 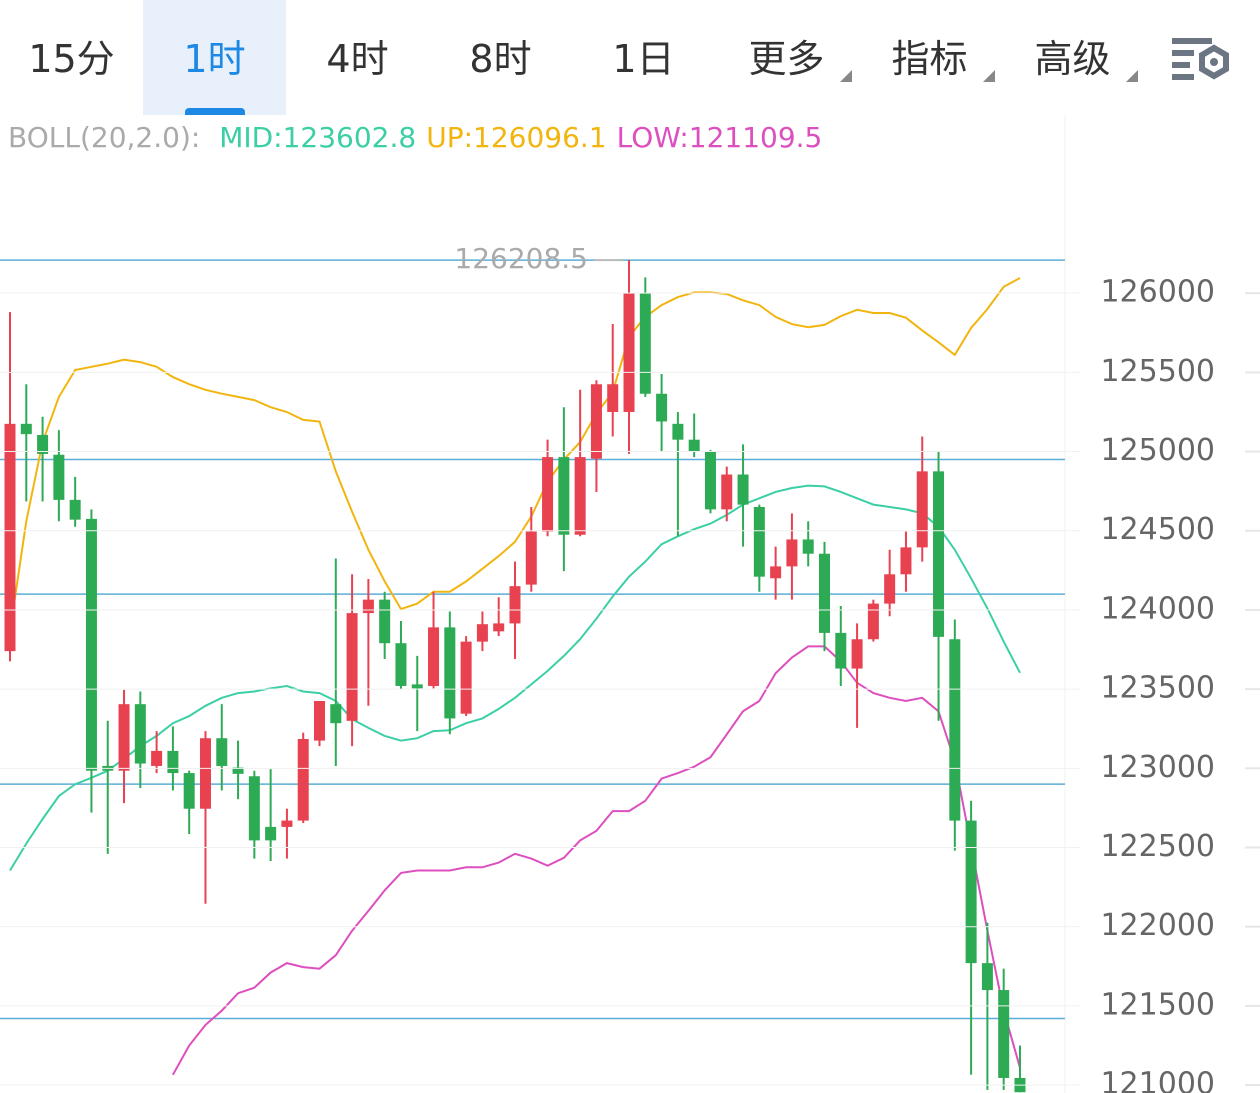 What do you see at coordinates (1157, 1004) in the screenshot?
I see `y-tick-label: 121500` at bounding box center [1157, 1004].